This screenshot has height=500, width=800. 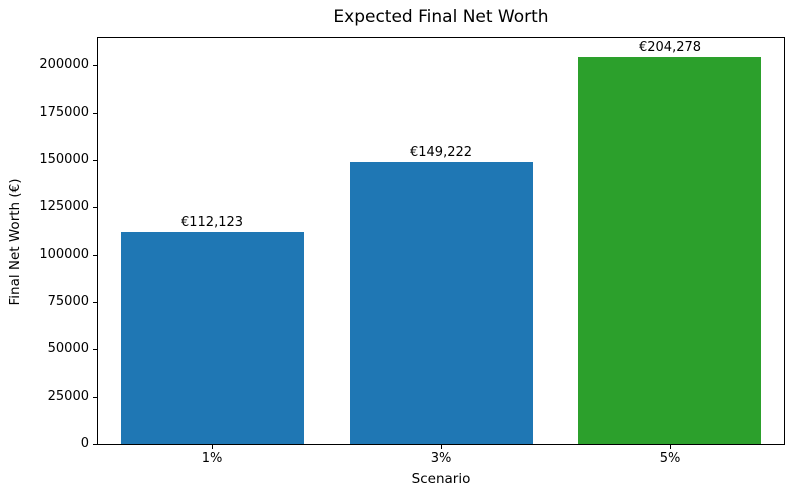 I want to click on y-tick-label: 150000, so click(x=64, y=159).